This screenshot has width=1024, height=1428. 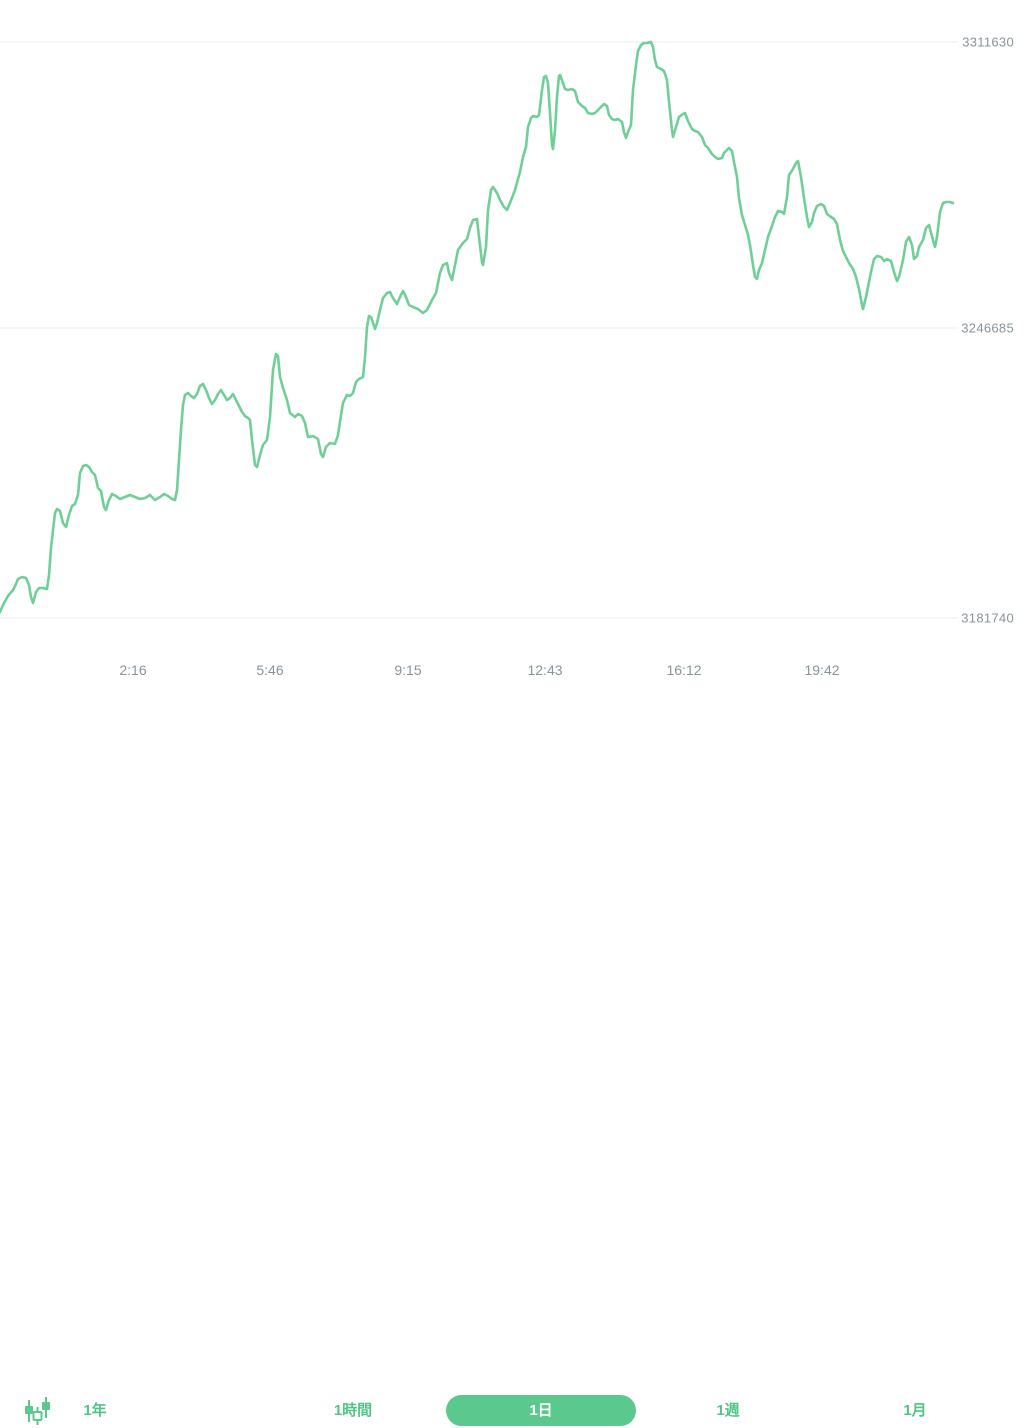 I want to click on y-axis-label: 3181740, so click(x=987, y=618).